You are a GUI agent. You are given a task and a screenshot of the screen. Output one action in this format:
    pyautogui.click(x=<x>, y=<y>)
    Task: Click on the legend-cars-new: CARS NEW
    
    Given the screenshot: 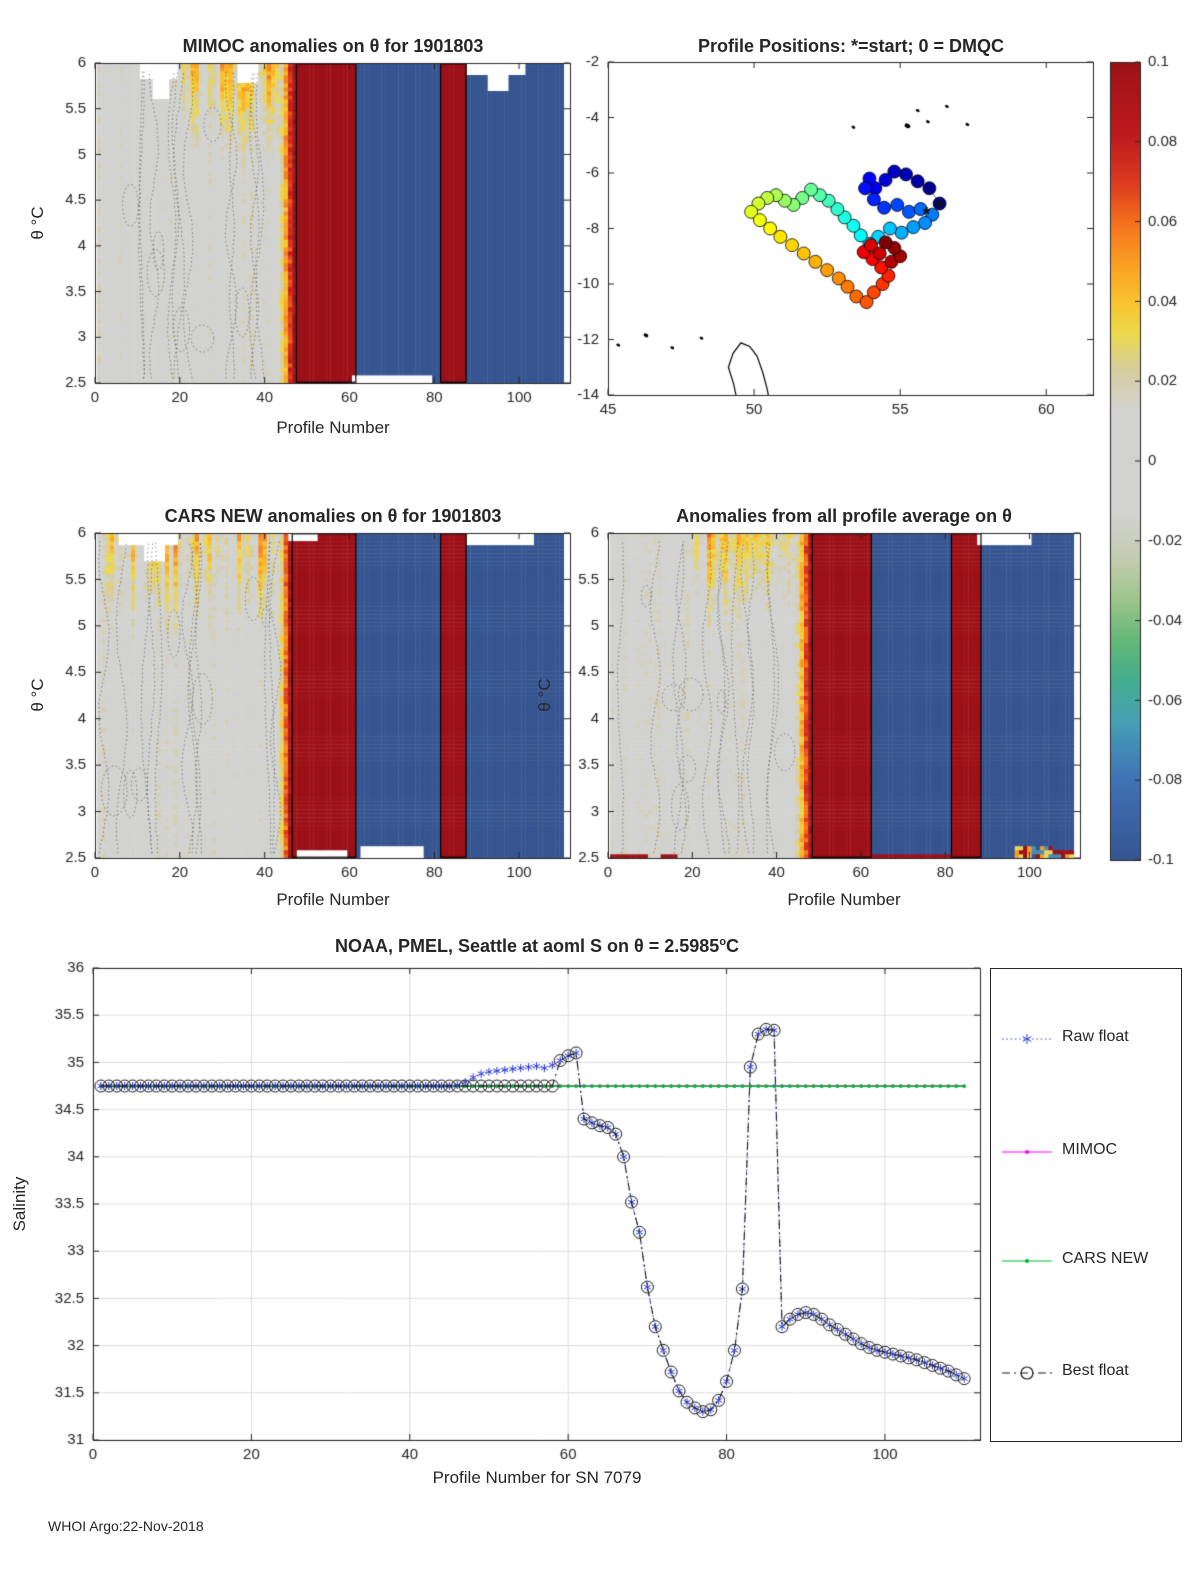 What is the action you would take?
    pyautogui.click(x=1105, y=1258)
    